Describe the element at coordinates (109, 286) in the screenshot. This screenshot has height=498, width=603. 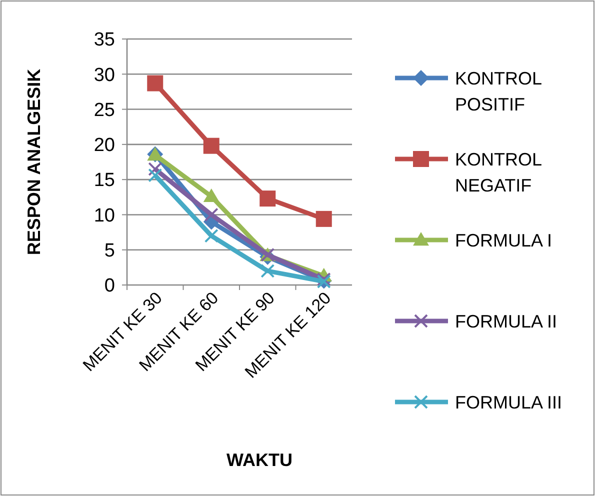
I see `y-tick-label: 0` at that location.